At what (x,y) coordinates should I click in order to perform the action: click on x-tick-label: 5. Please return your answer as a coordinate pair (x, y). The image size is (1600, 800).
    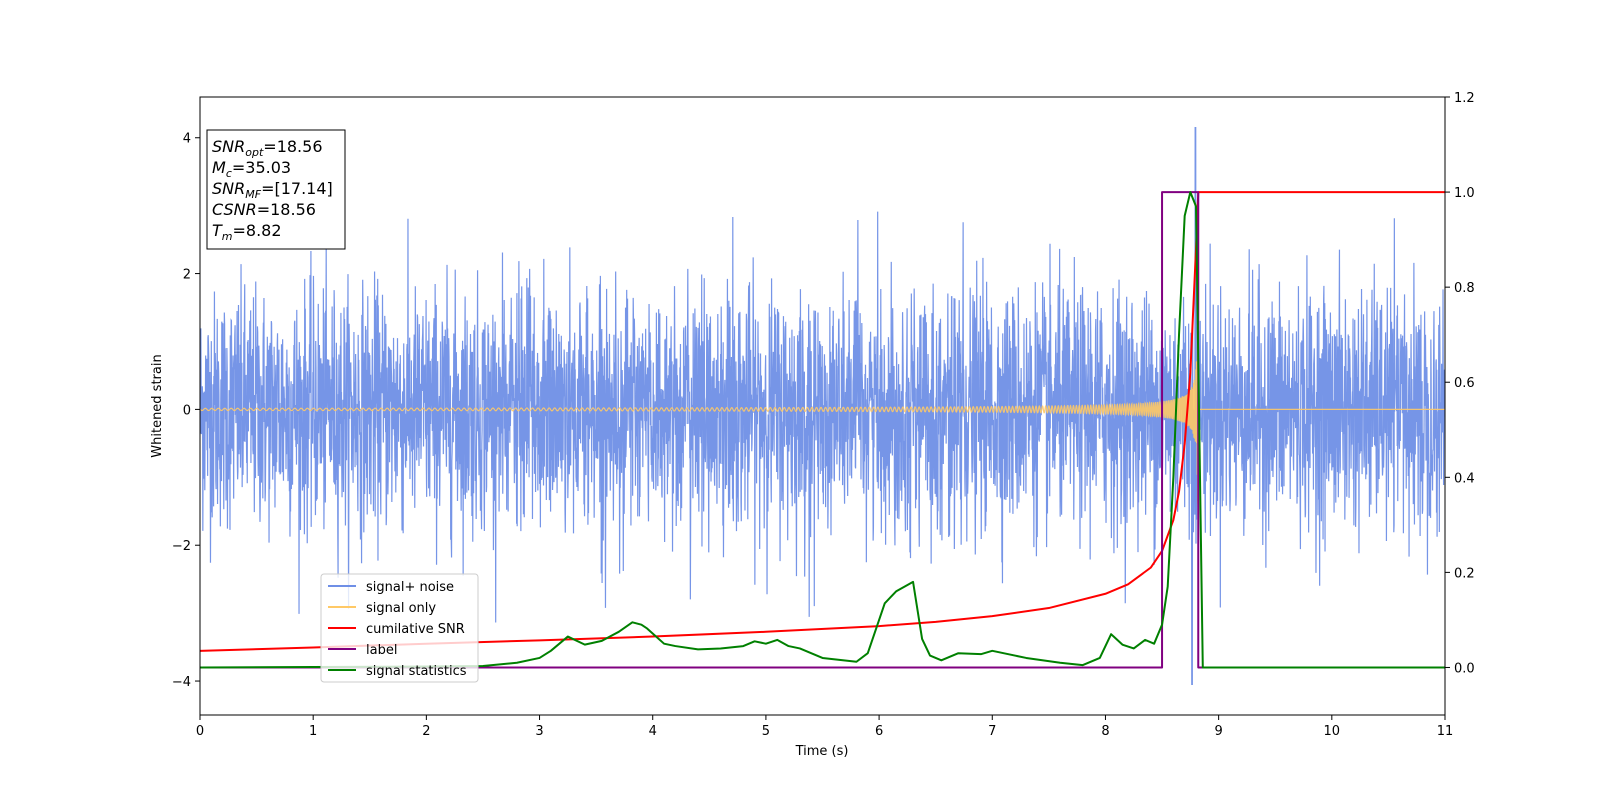
    Looking at the image, I should click on (766, 731).